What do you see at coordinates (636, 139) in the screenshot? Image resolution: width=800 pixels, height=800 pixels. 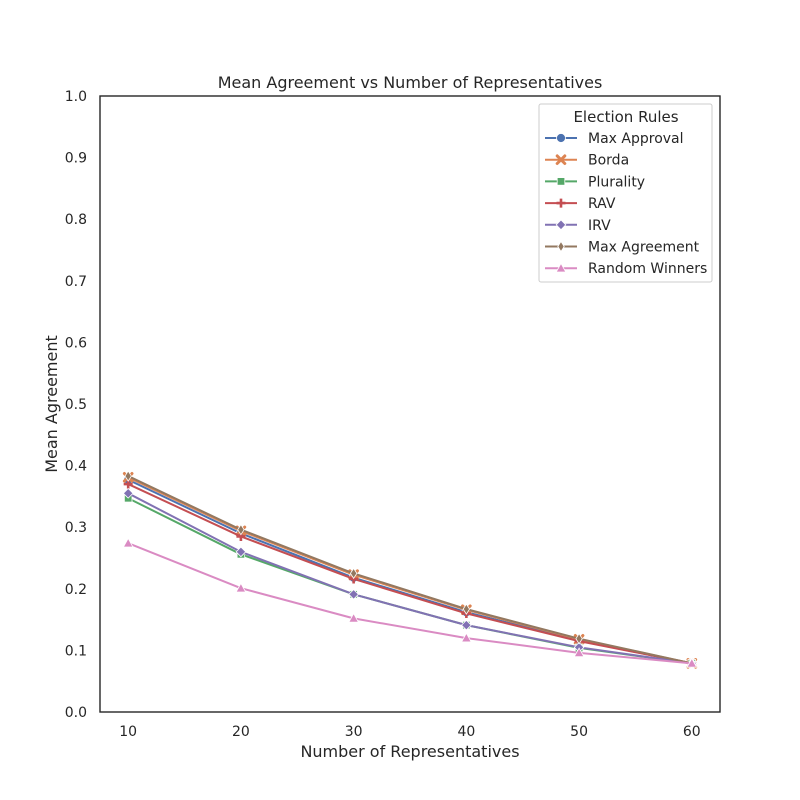 I see `legend-label: Max Approval` at bounding box center [636, 139].